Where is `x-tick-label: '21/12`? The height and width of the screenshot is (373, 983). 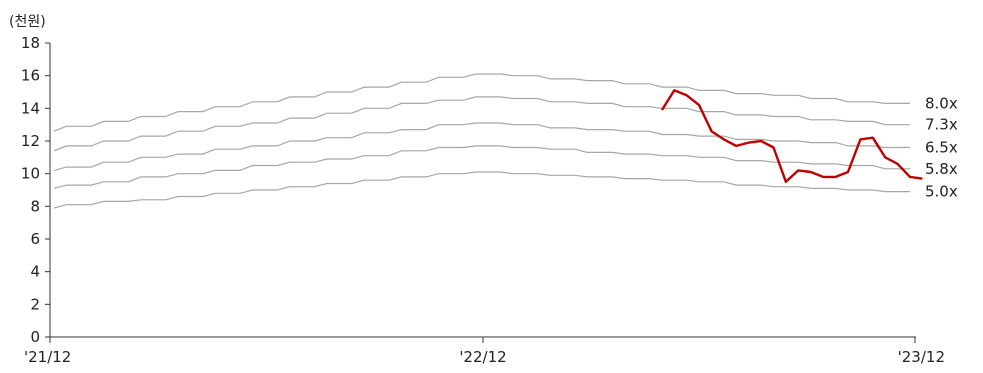
x-tick-label: '21/12 is located at coordinates (47, 357).